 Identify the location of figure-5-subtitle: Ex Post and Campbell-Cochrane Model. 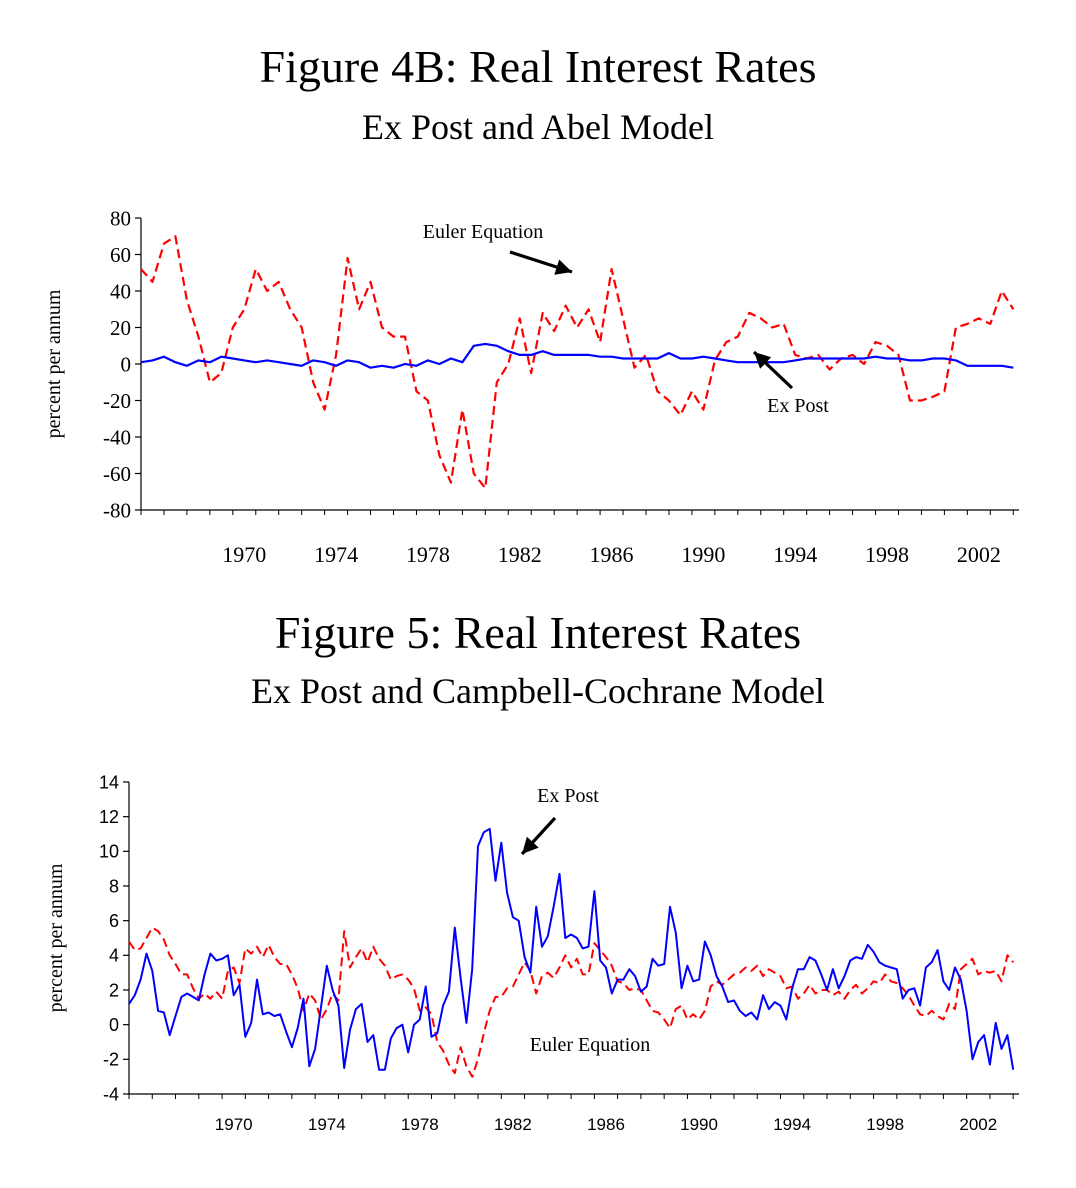
(538, 691).